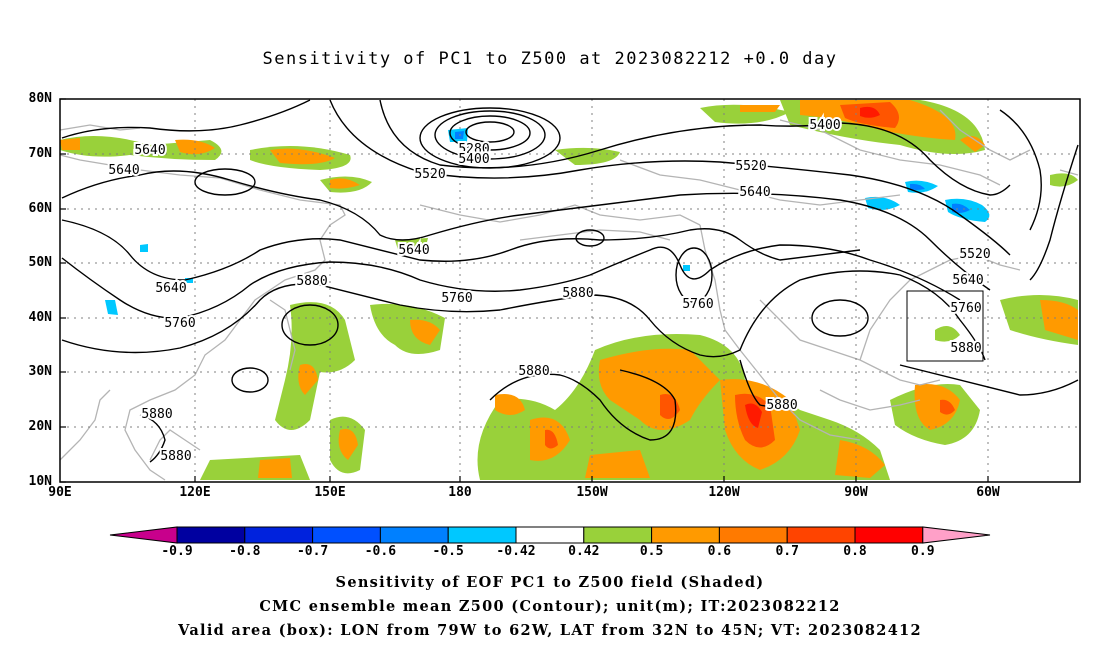 The width and height of the screenshot is (1100, 650). What do you see at coordinates (60, 492) in the screenshot?
I see `lon-label: 90E` at bounding box center [60, 492].